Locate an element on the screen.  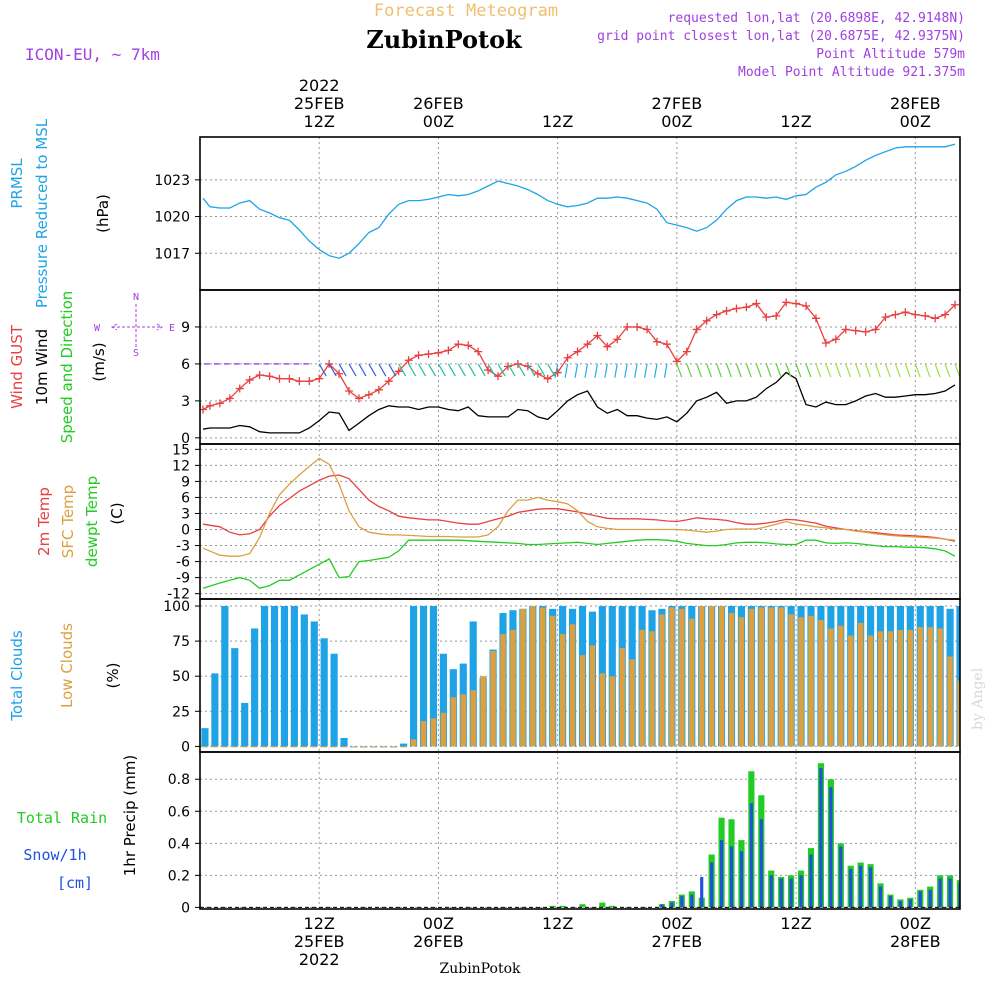
y-tick-label: 6 is located at coordinates (185, 365).